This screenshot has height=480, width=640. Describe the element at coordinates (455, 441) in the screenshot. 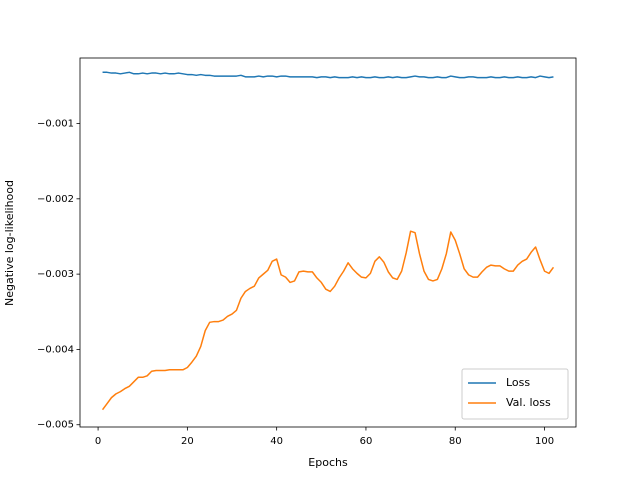

I see `x-tick-label: 80` at that location.